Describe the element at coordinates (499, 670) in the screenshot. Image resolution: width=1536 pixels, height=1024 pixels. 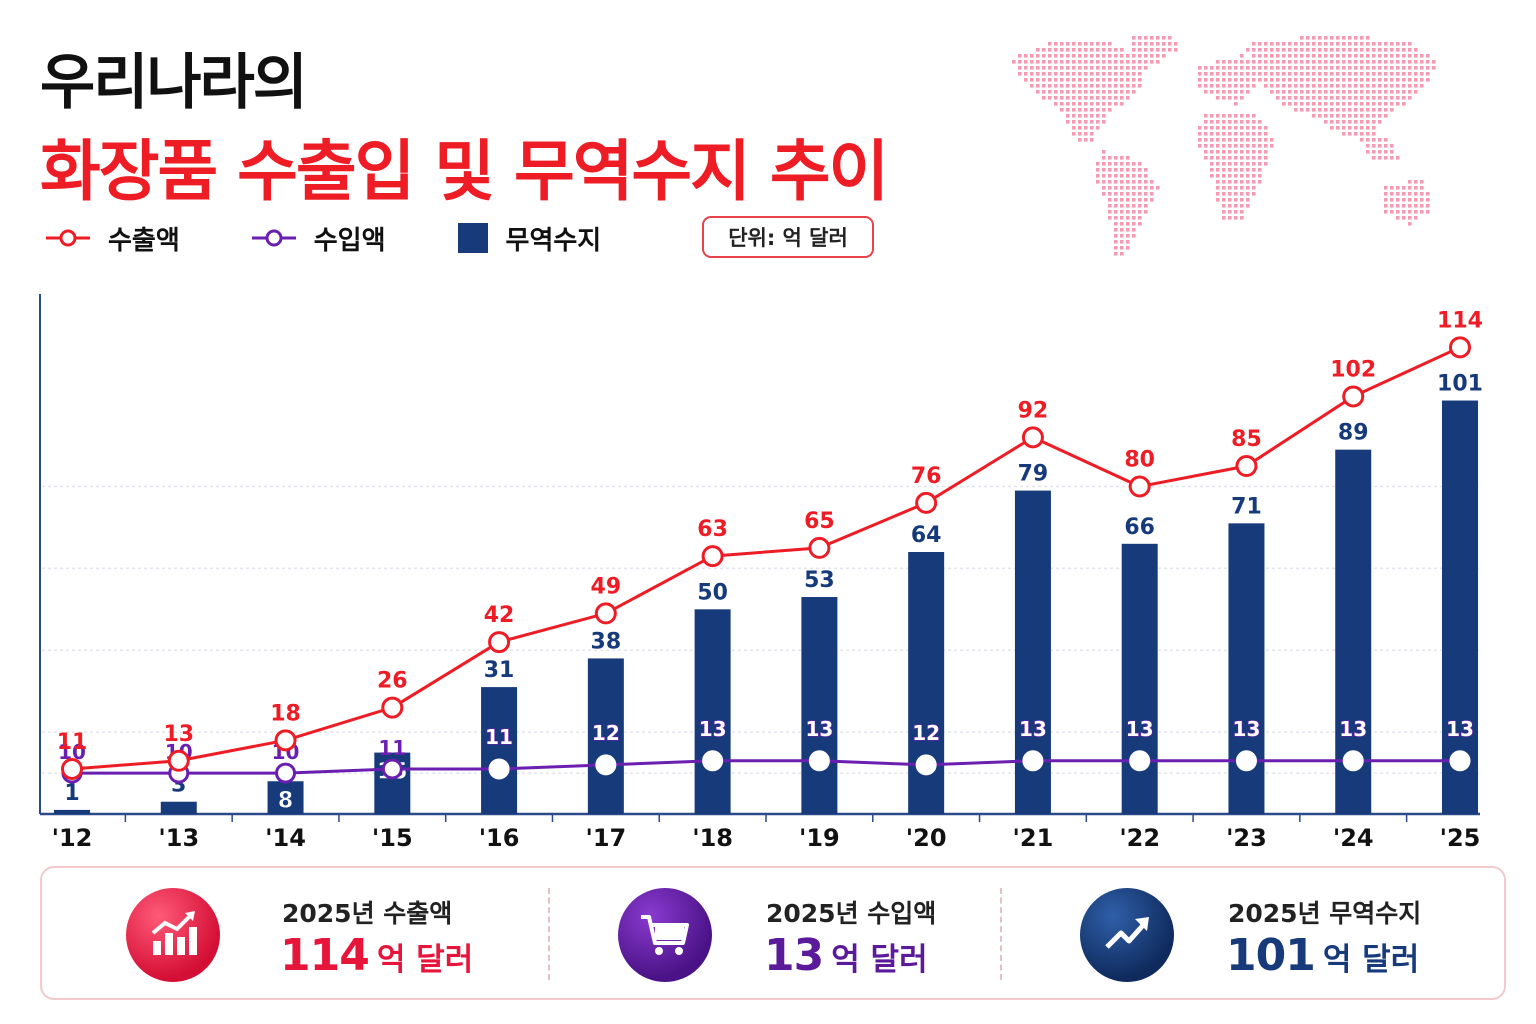
I see `bar-value-label: 31` at that location.